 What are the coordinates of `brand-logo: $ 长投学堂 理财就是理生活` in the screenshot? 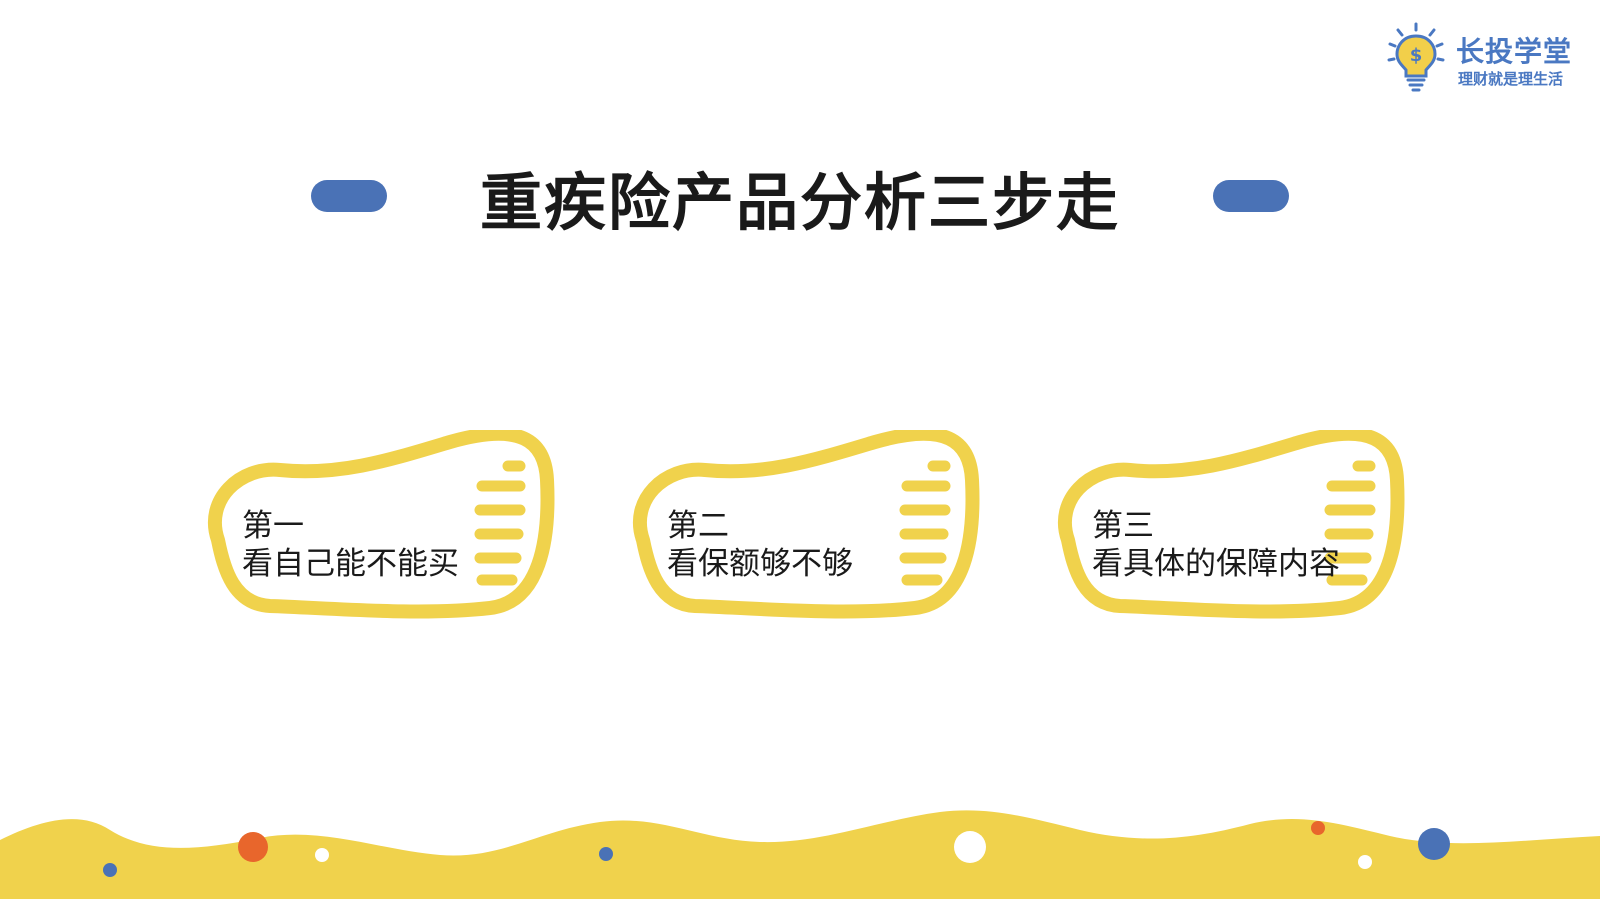 It's located at (1486, 57).